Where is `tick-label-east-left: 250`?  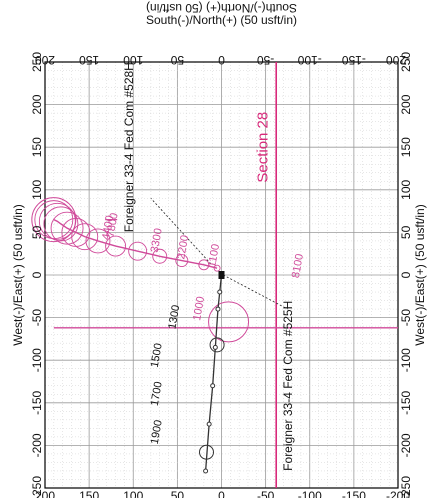
tick-label-east-left: 250 is located at coordinates (37, 62).